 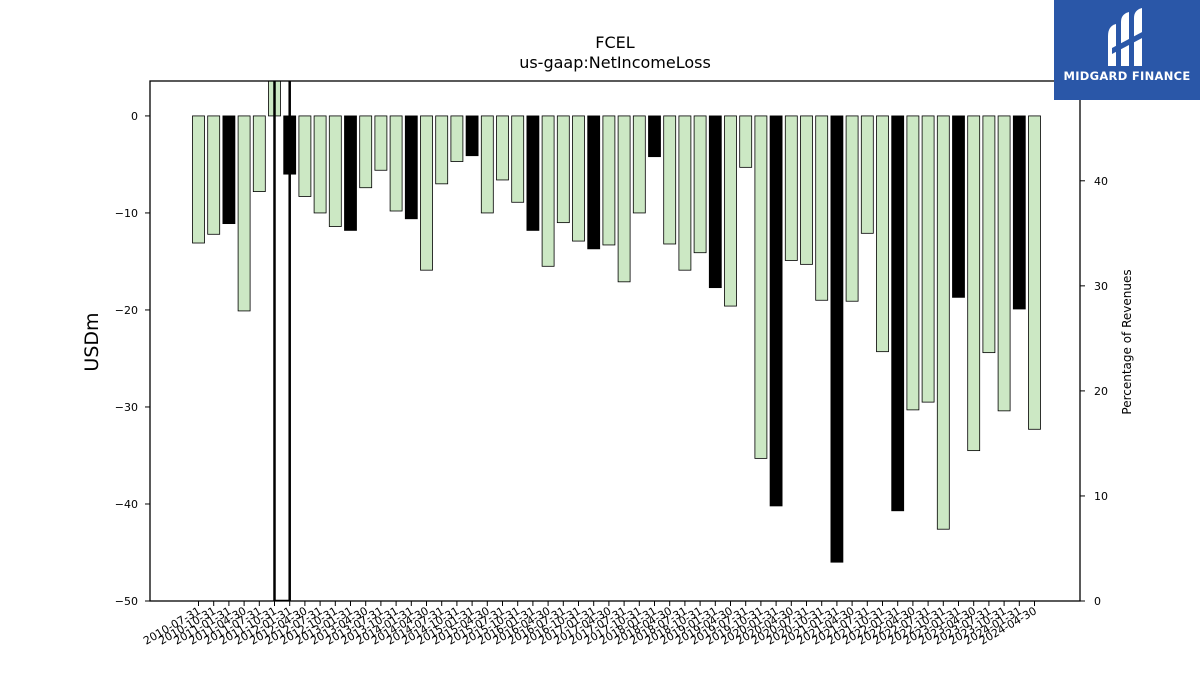 I want to click on y-tick-label: −20, so click(x=126, y=310).